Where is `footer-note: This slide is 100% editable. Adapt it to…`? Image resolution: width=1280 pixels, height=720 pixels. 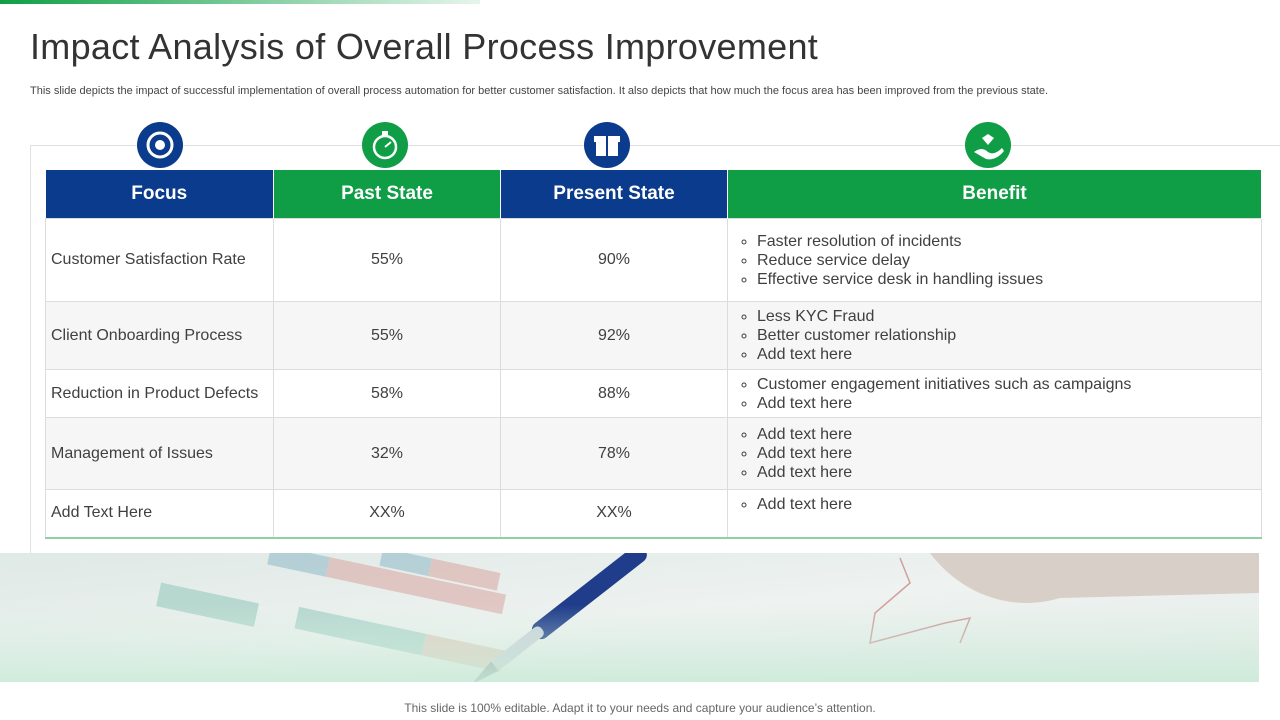
footer-note: This slide is 100% editable. Adapt it to… is located at coordinates (640, 708).